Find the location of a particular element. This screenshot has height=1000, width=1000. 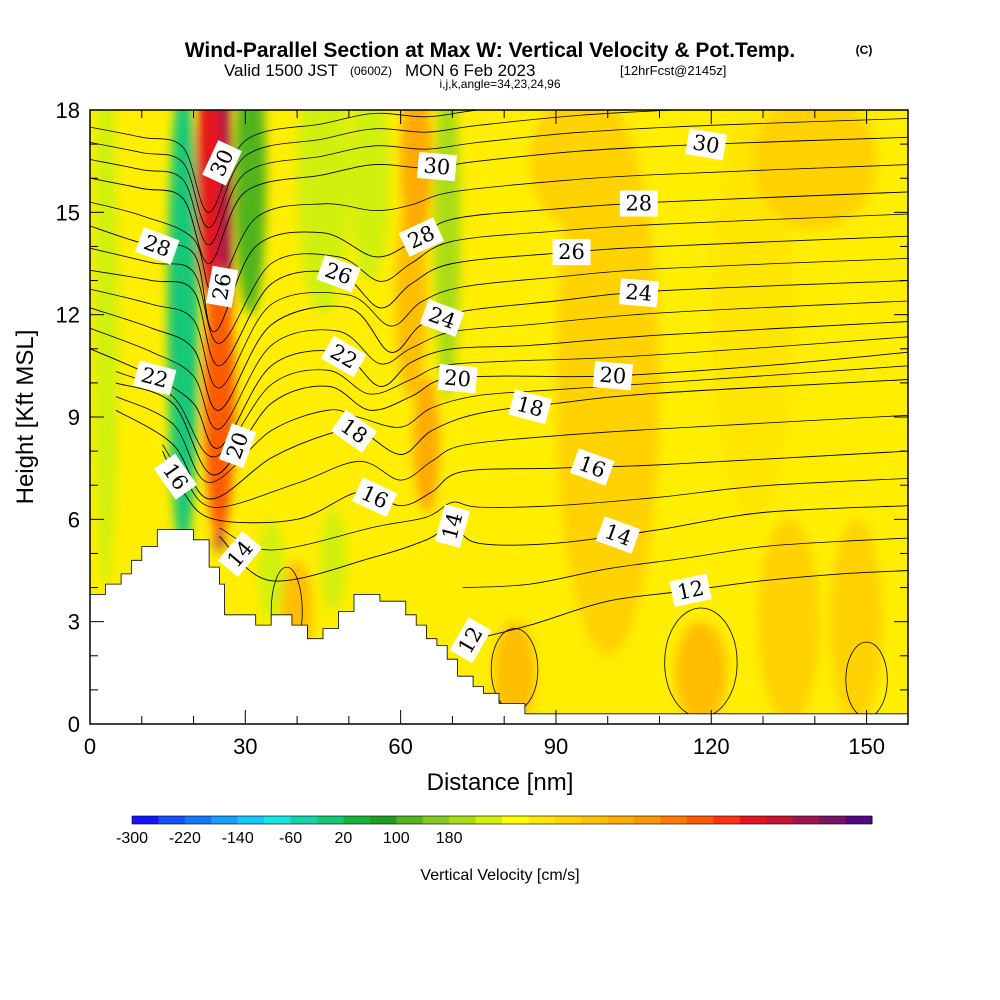

copyright-mark: (C) is located at coordinates (864, 50).